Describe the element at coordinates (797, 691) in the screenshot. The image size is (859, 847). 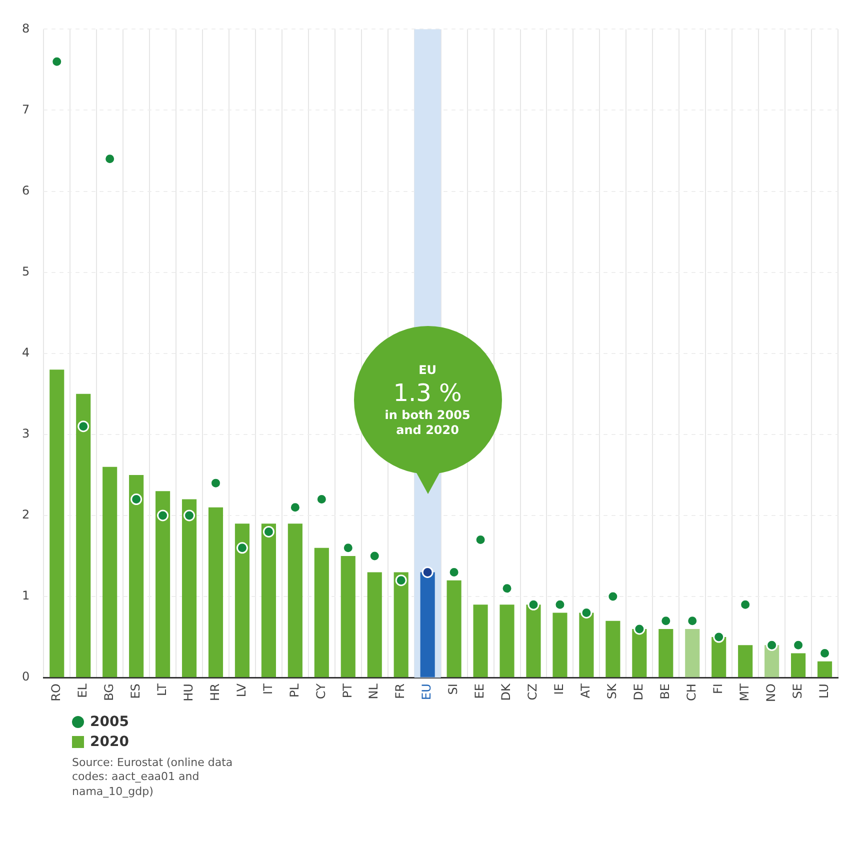
I see `x-tick-label: SE` at that location.